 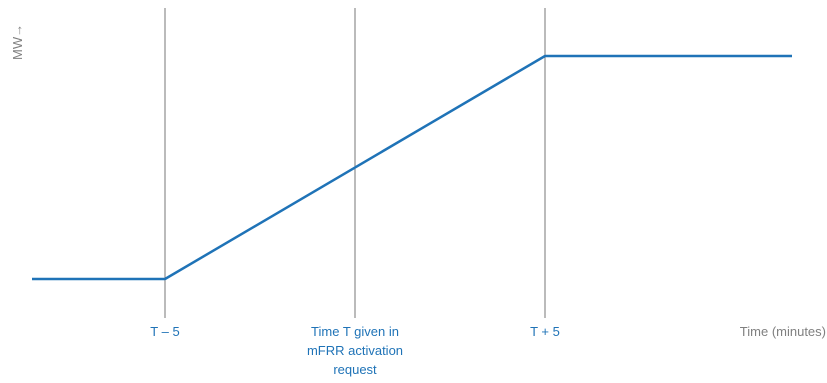 I want to click on x-tick-label-0: T – 5, so click(x=164, y=331).